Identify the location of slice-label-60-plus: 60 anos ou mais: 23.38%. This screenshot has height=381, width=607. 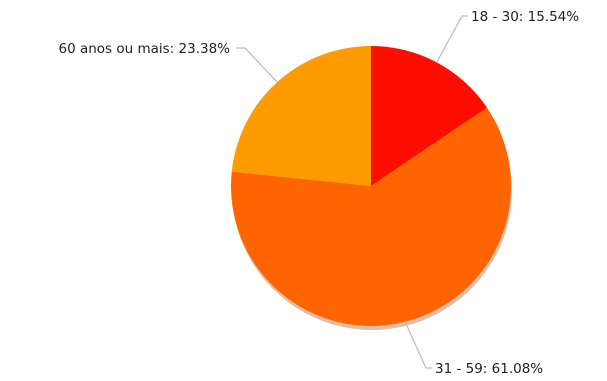
(144, 49).